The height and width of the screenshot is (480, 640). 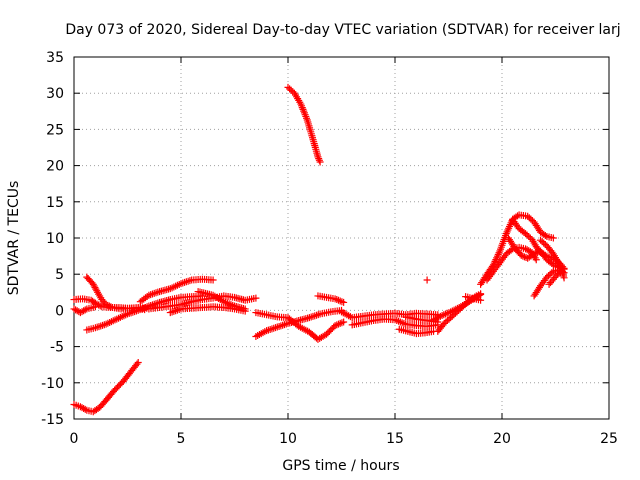 I want to click on y-tick-label: 10, so click(x=55, y=239).